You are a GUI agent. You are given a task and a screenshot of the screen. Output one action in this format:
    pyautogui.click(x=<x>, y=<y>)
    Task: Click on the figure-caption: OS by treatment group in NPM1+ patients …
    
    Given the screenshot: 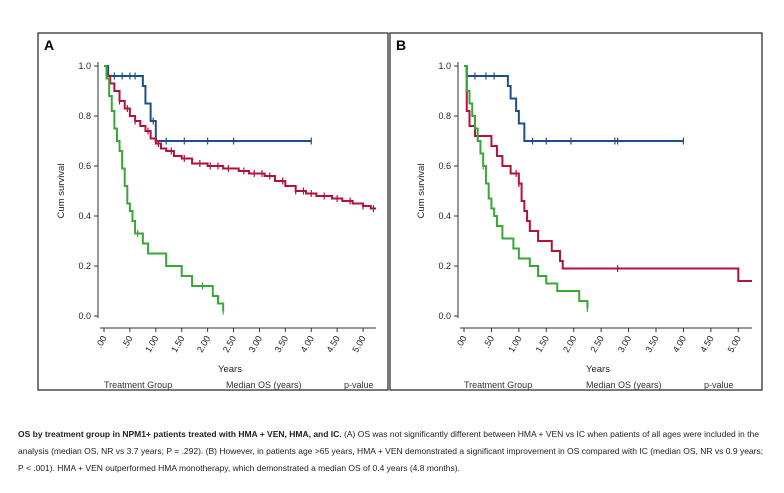 What is the action you would take?
    pyautogui.click(x=394, y=451)
    